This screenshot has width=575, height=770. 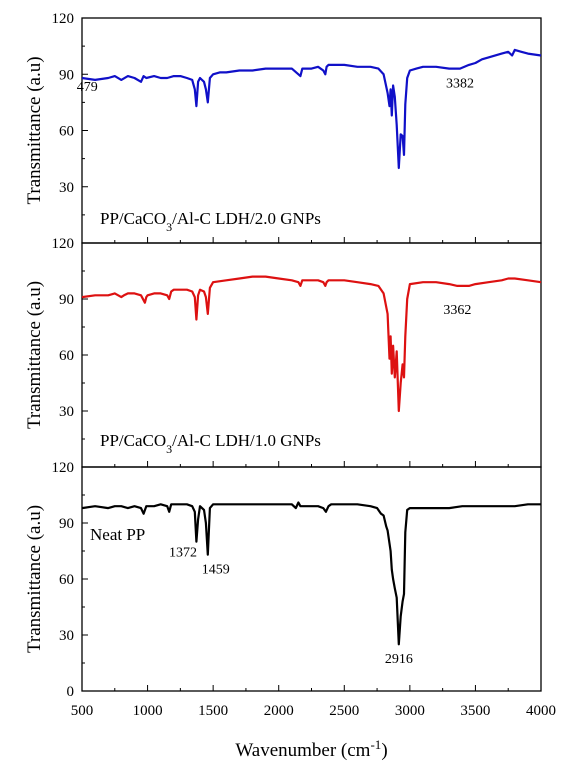 I want to click on x-tick-label: 500, so click(x=82, y=711).